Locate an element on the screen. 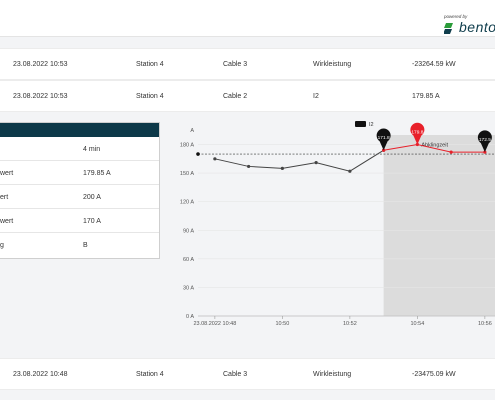  row-value: -23264.59 kW is located at coordinates (434, 64).